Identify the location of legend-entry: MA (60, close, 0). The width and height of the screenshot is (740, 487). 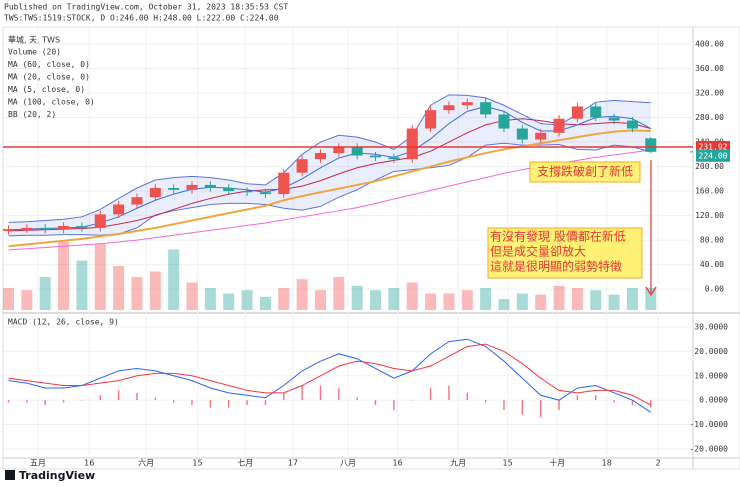
(49, 64).